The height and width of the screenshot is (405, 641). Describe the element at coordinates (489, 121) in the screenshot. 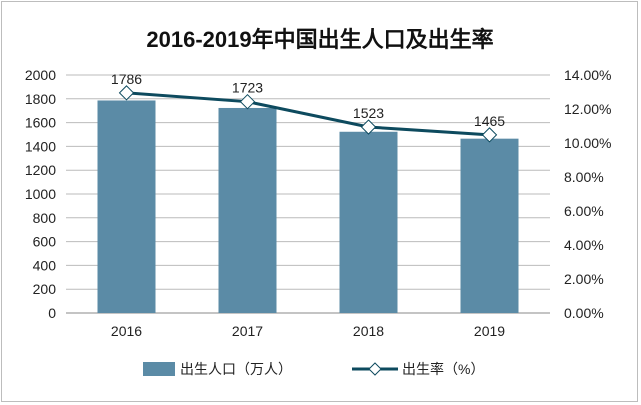

I see `bar-data-label: 1465` at that location.